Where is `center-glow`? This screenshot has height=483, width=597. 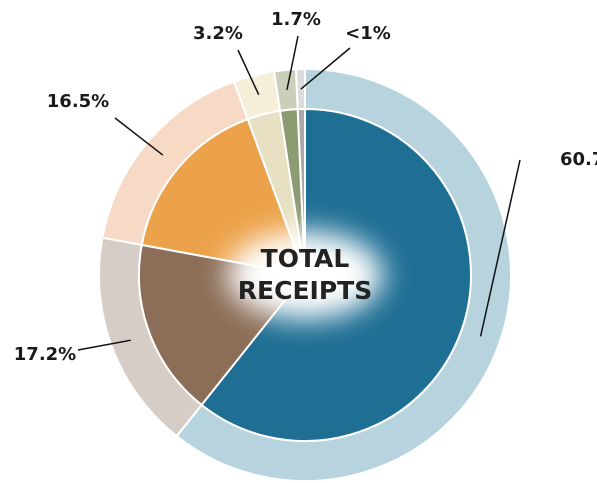
center-glow is located at coordinates (305, 275).